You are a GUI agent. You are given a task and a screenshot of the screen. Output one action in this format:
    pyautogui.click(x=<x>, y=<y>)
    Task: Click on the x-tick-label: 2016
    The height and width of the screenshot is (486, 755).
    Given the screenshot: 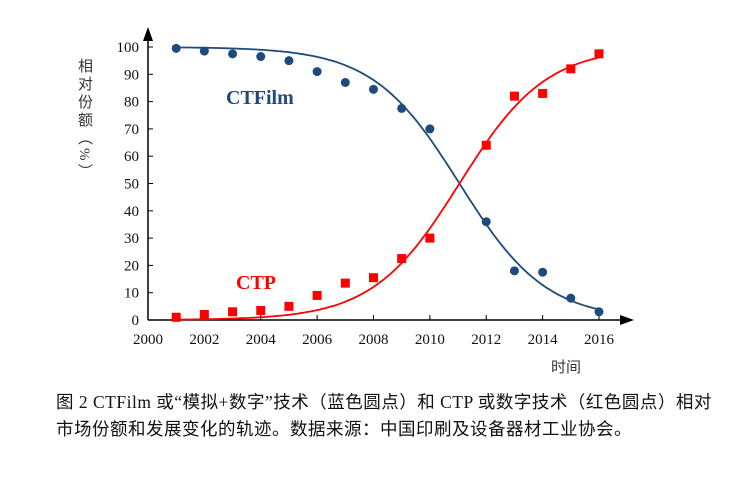 What is the action you would take?
    pyautogui.click(x=599, y=340)
    